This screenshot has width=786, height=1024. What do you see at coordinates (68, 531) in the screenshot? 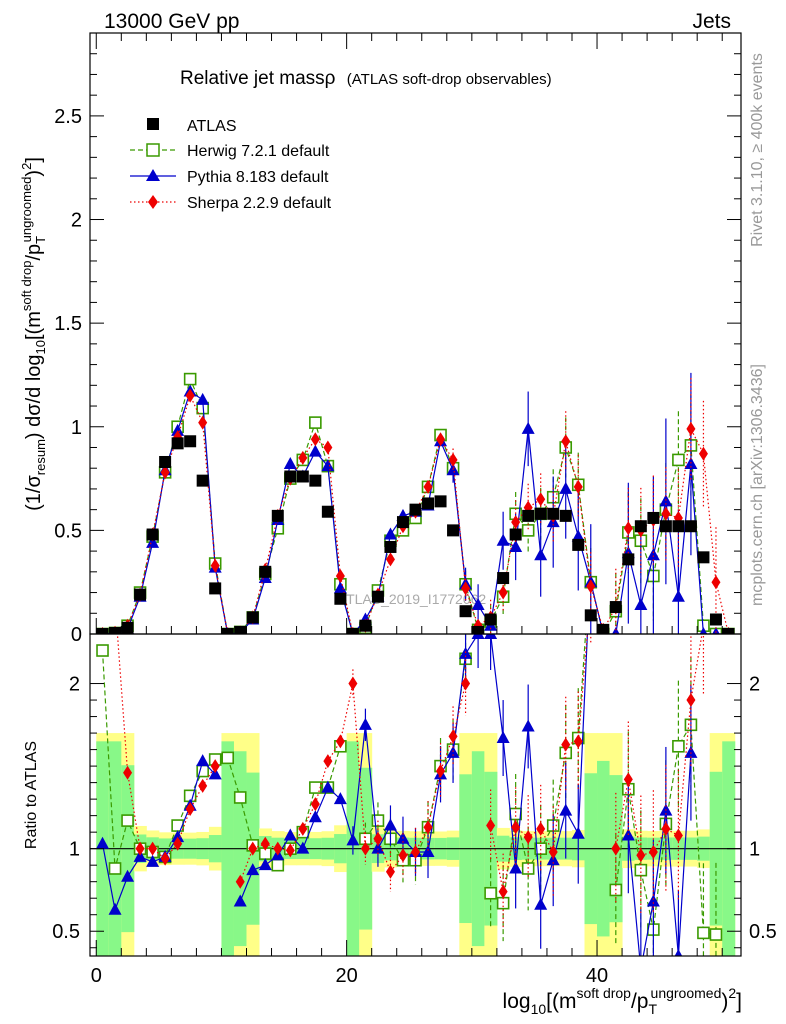
I see `y-tick-label: 0.5` at bounding box center [68, 531].